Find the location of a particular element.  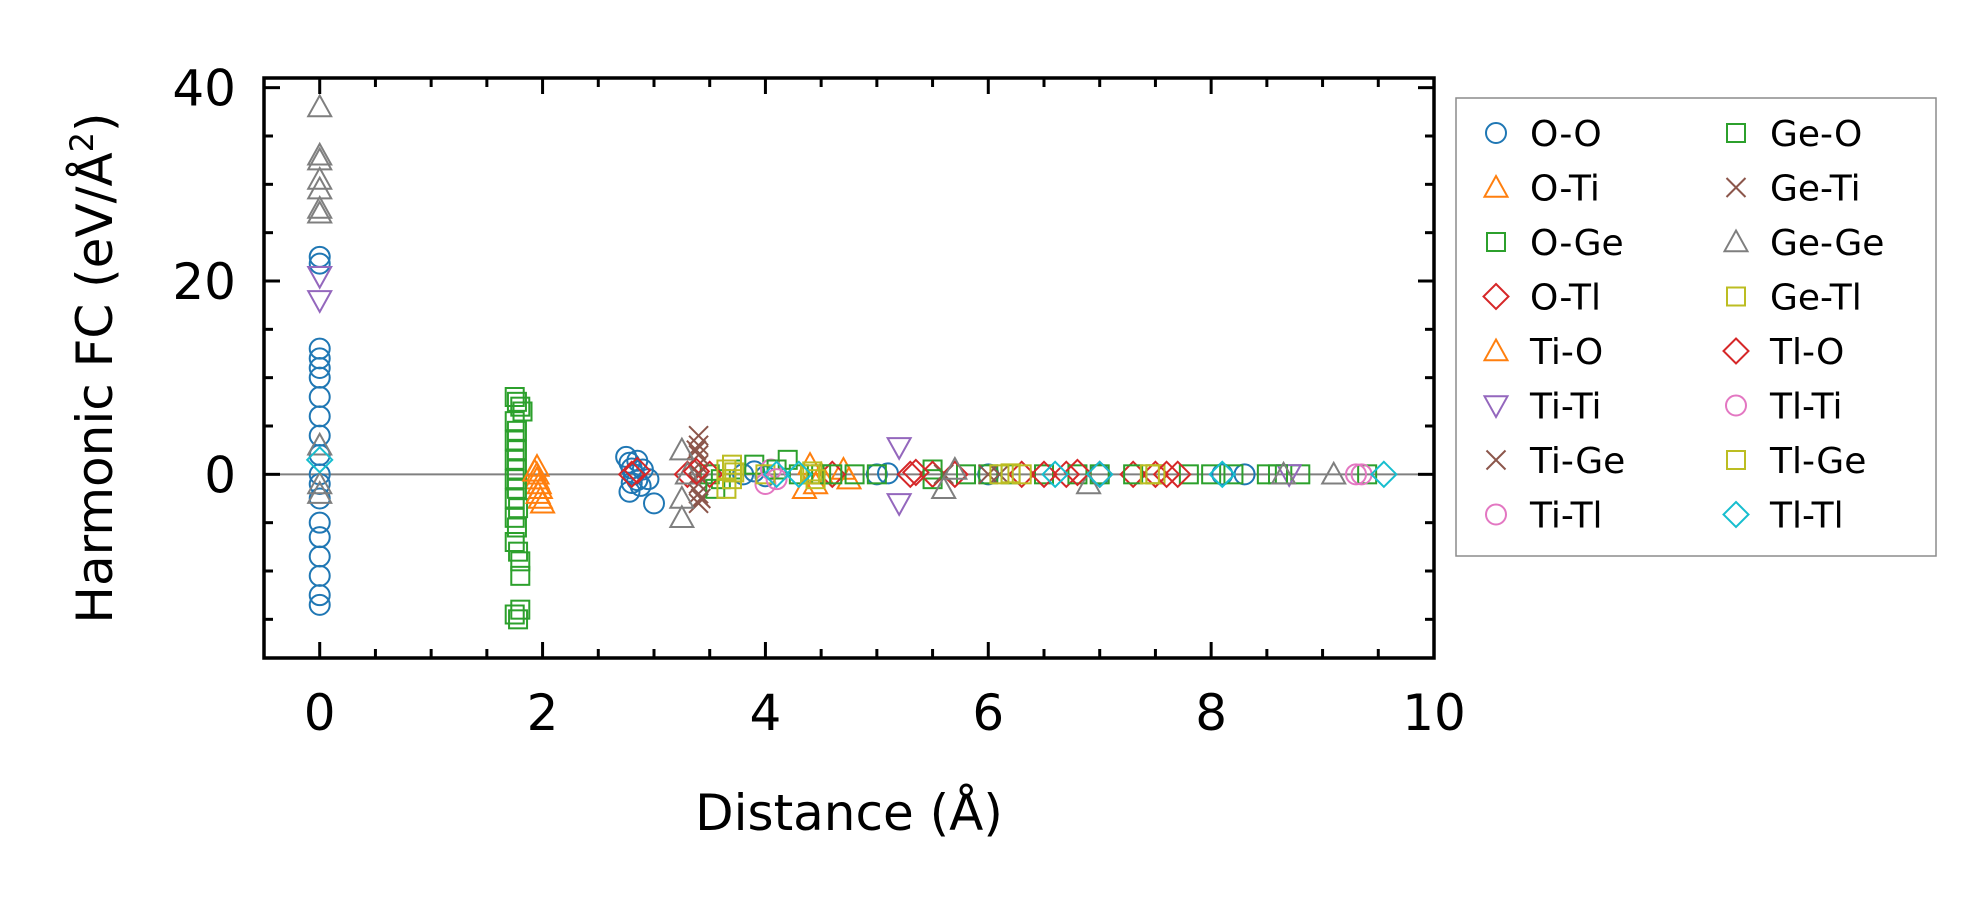

legend-label-tl-ge: Tl-Ge is located at coordinates (1817, 461).